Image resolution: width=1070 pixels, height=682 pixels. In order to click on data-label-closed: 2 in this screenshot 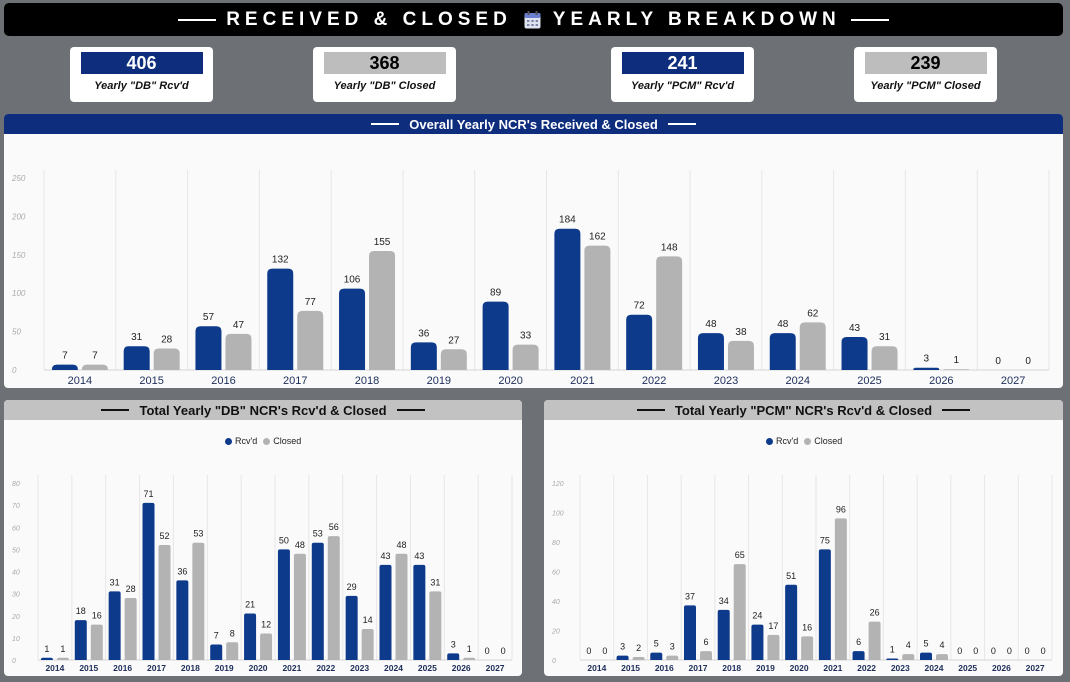, I will do `click(638, 648)`.